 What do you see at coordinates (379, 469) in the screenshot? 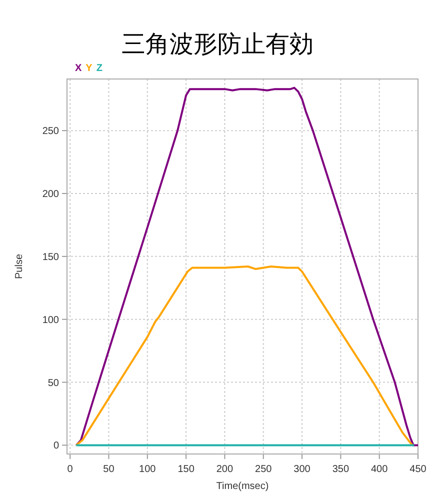
I see `x-tick-label: 400` at bounding box center [379, 469].